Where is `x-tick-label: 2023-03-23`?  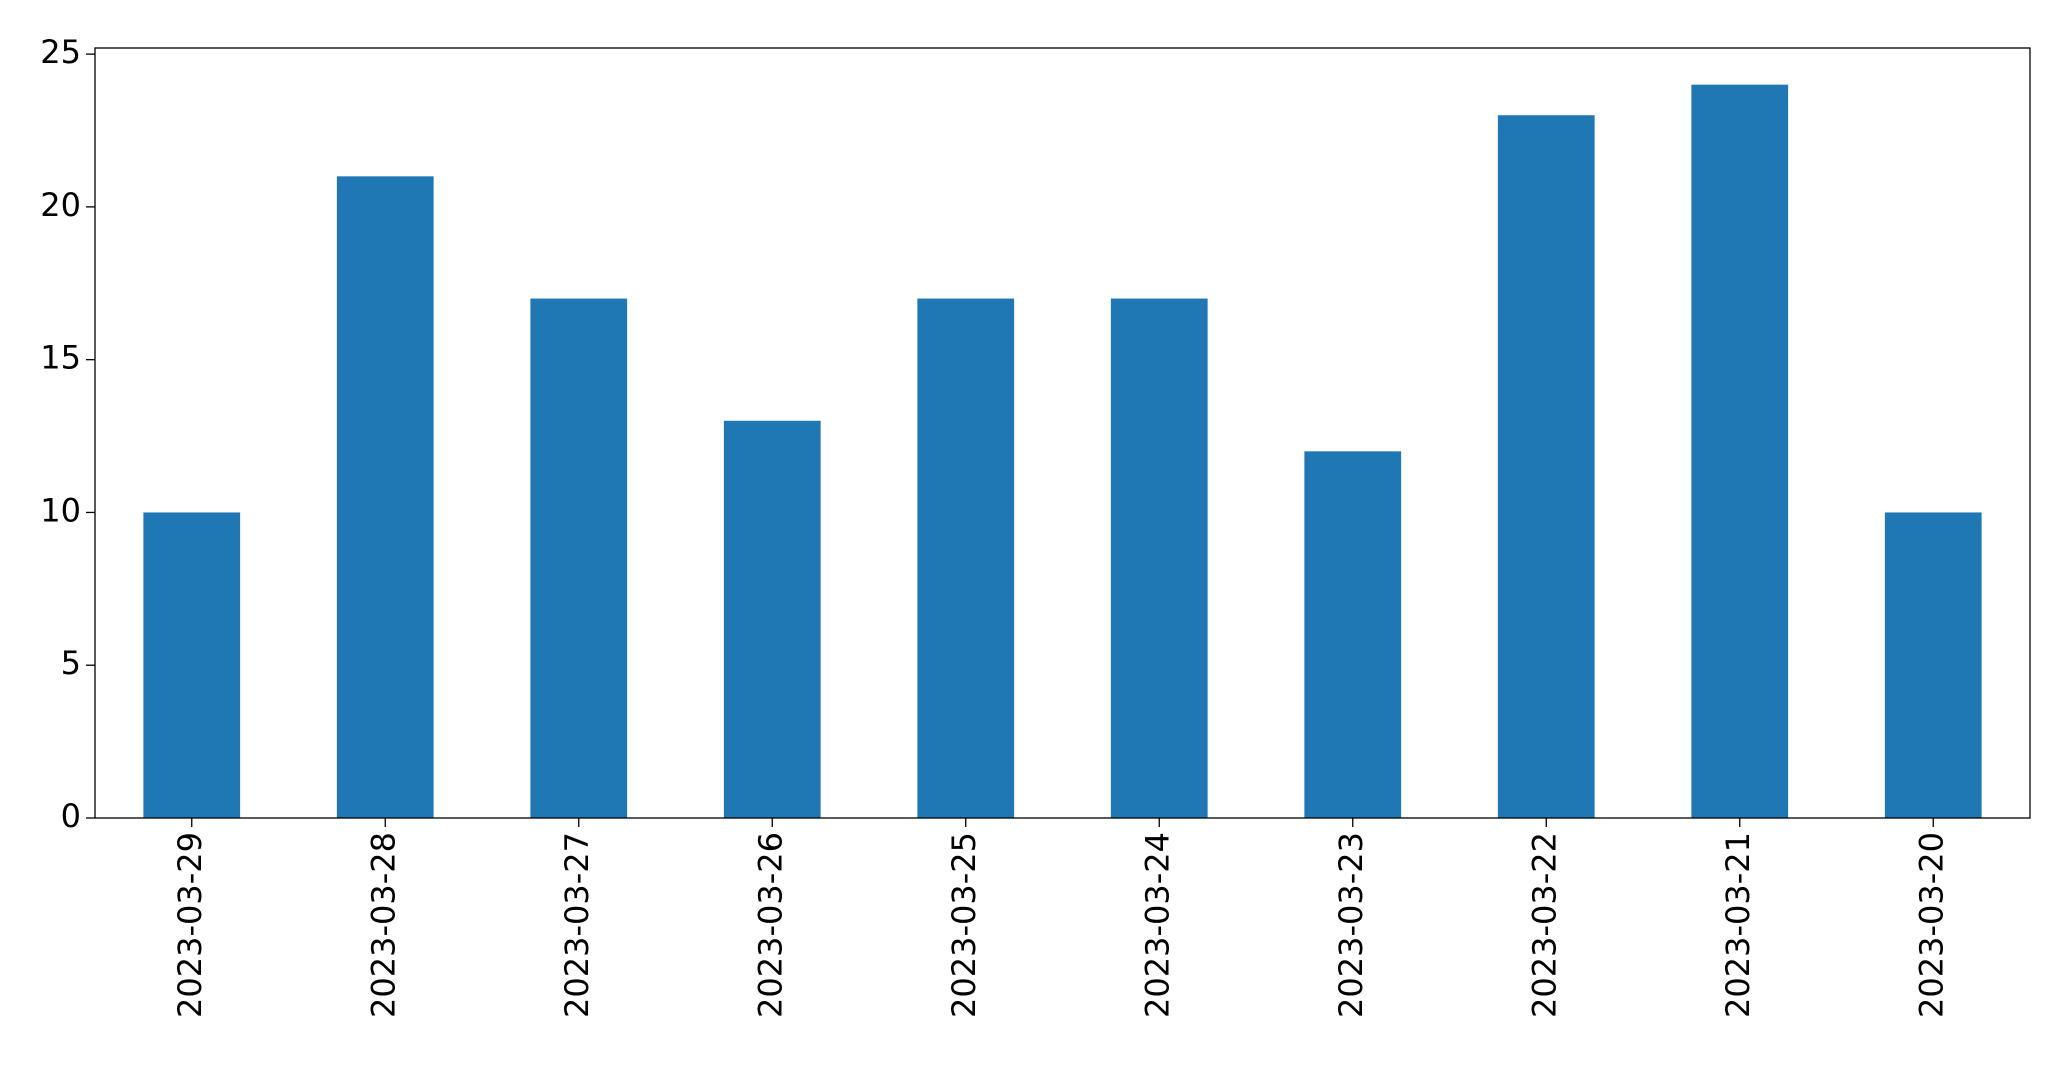 x-tick-label: 2023-03-23 is located at coordinates (1351, 925).